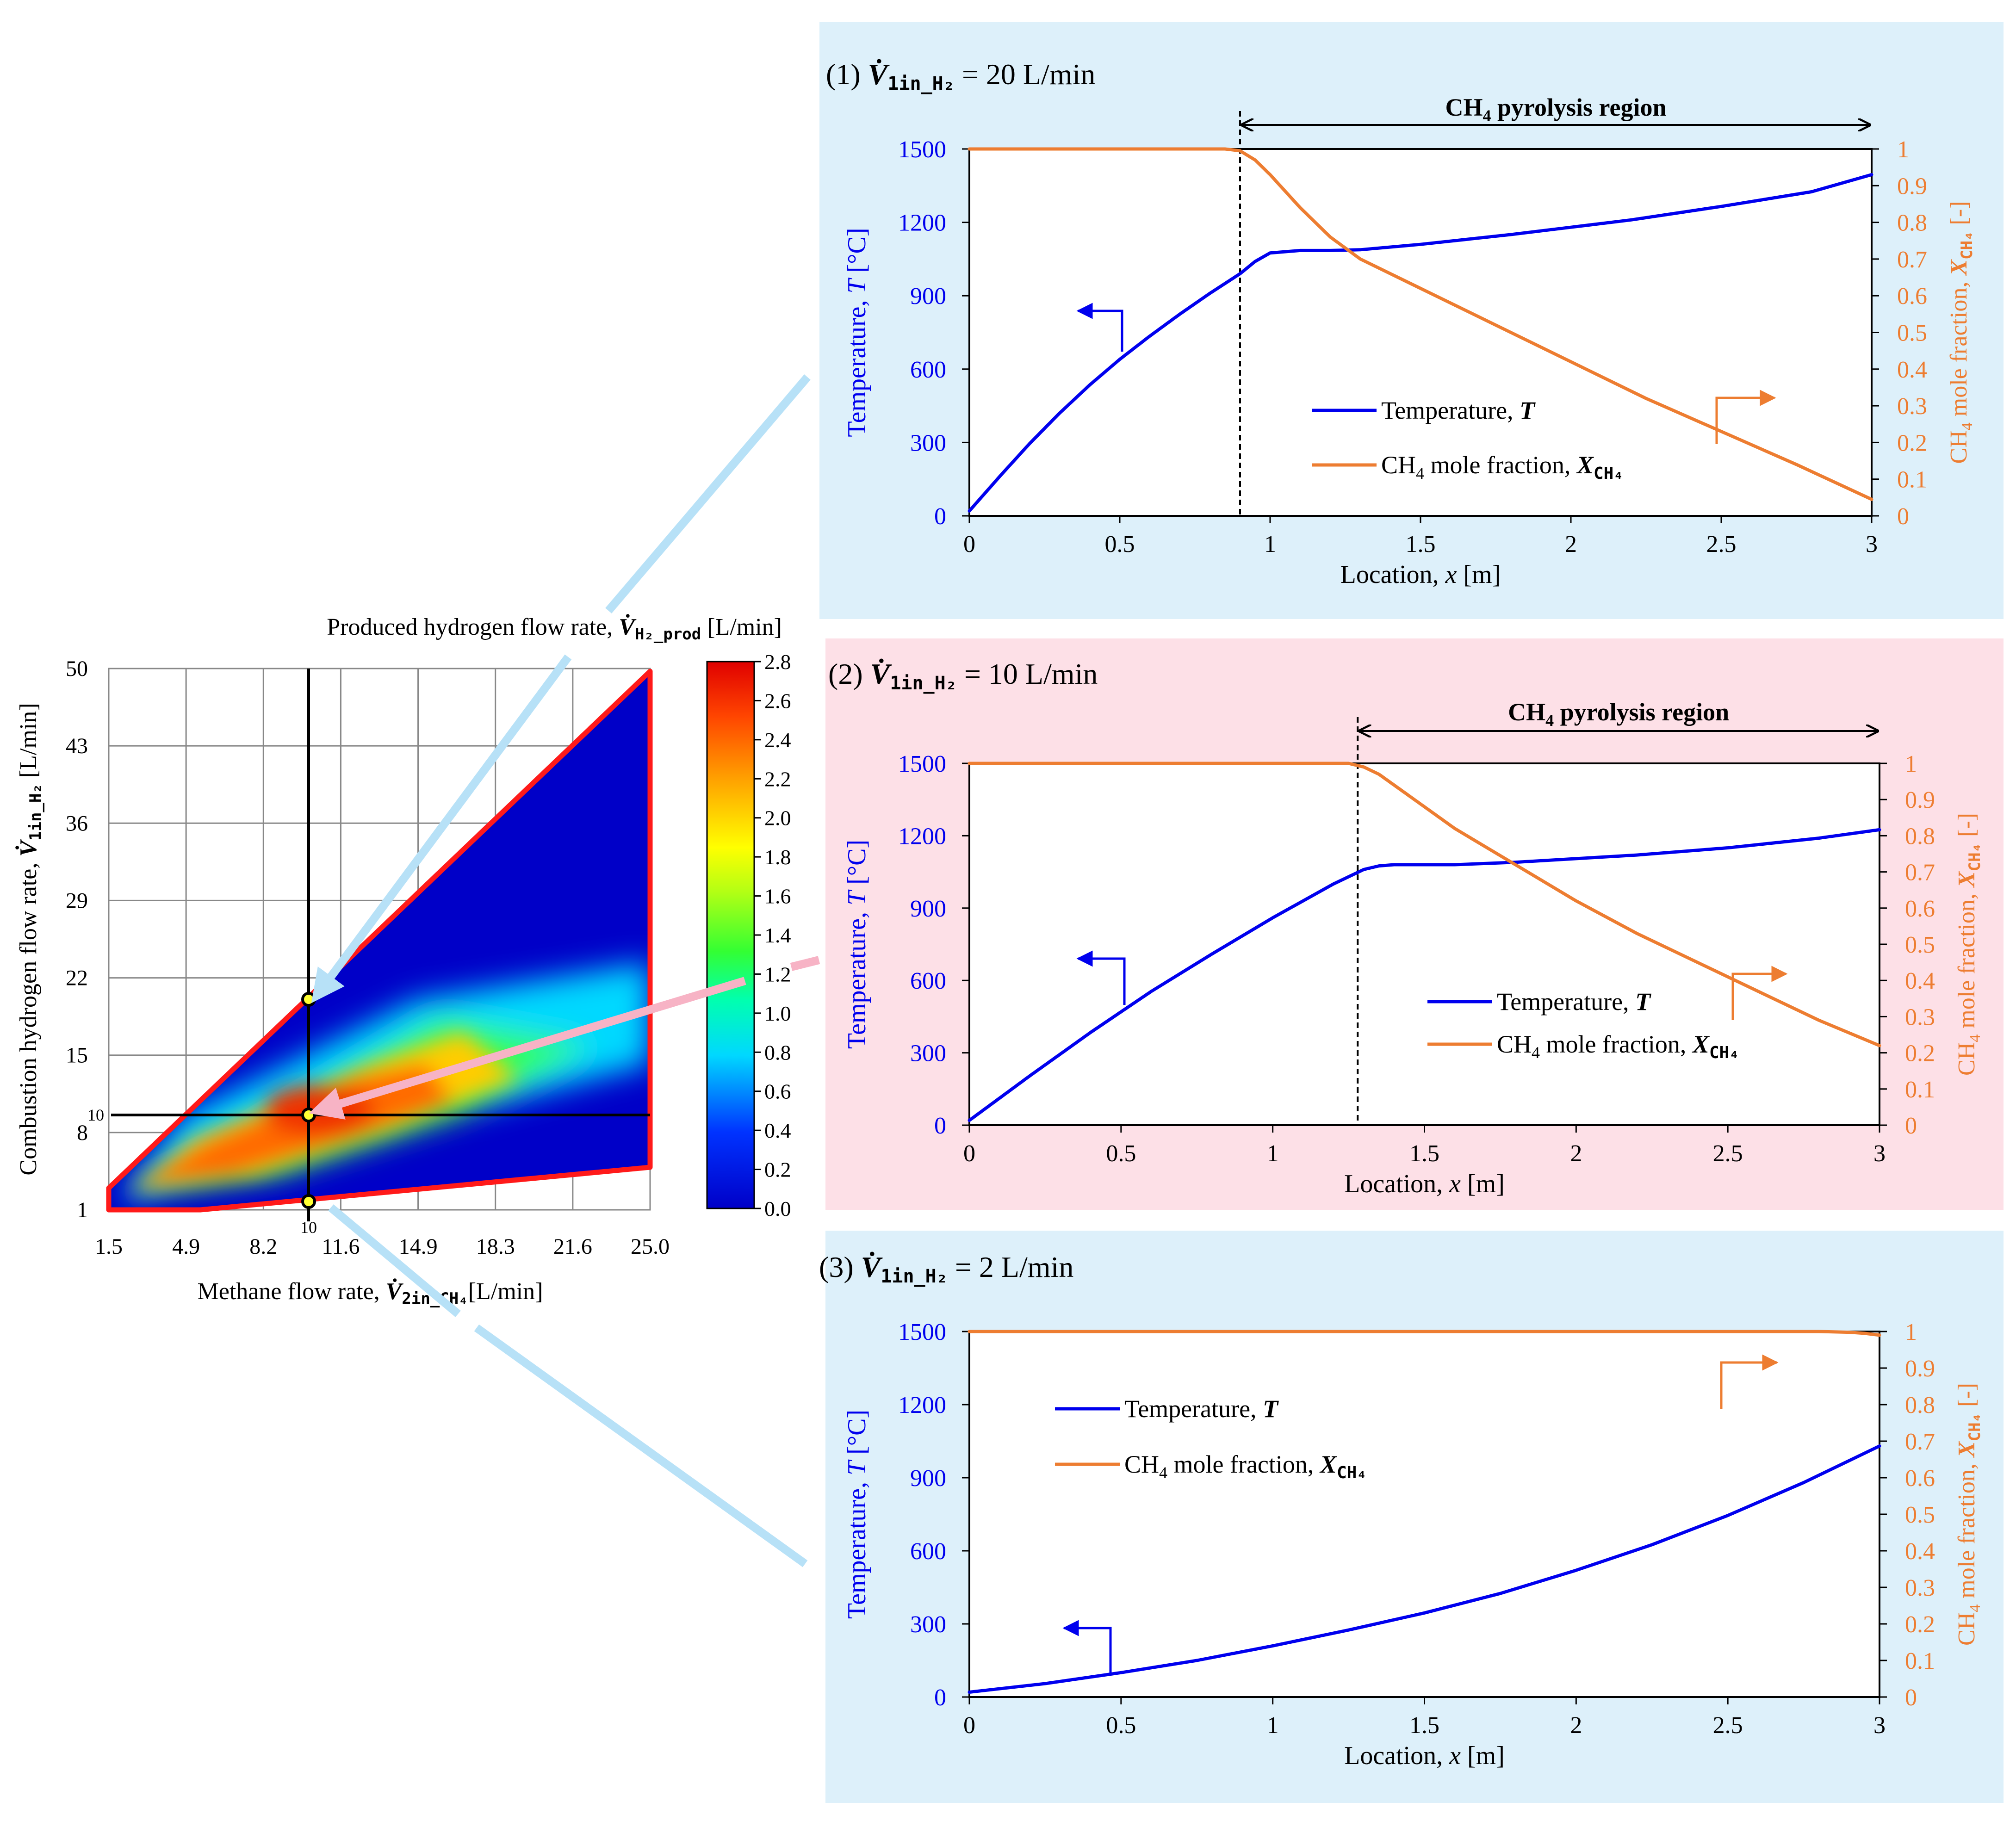 The image size is (2016, 1821). Describe the element at coordinates (442, 828) in the screenshot. I see `connector-line-panel-1-b` at that location.